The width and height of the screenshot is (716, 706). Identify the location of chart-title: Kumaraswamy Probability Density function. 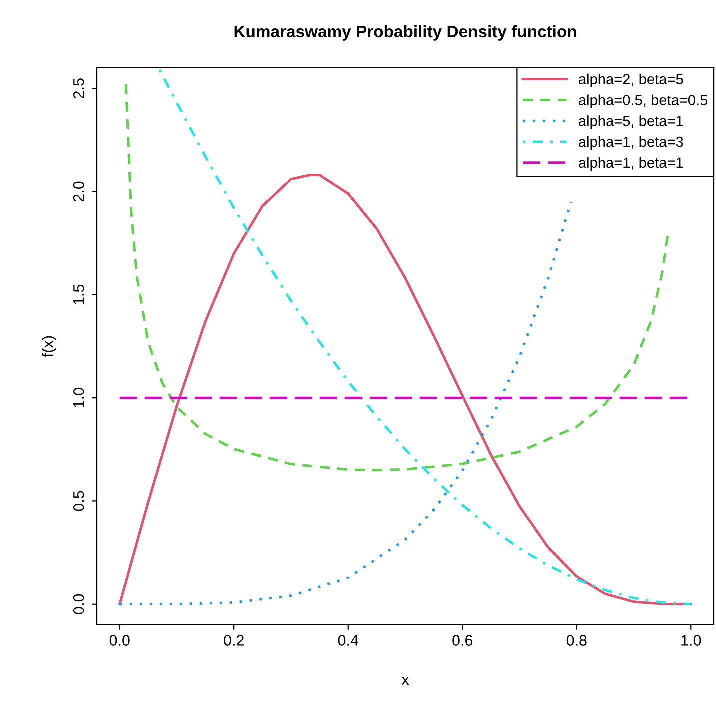
(405, 33).